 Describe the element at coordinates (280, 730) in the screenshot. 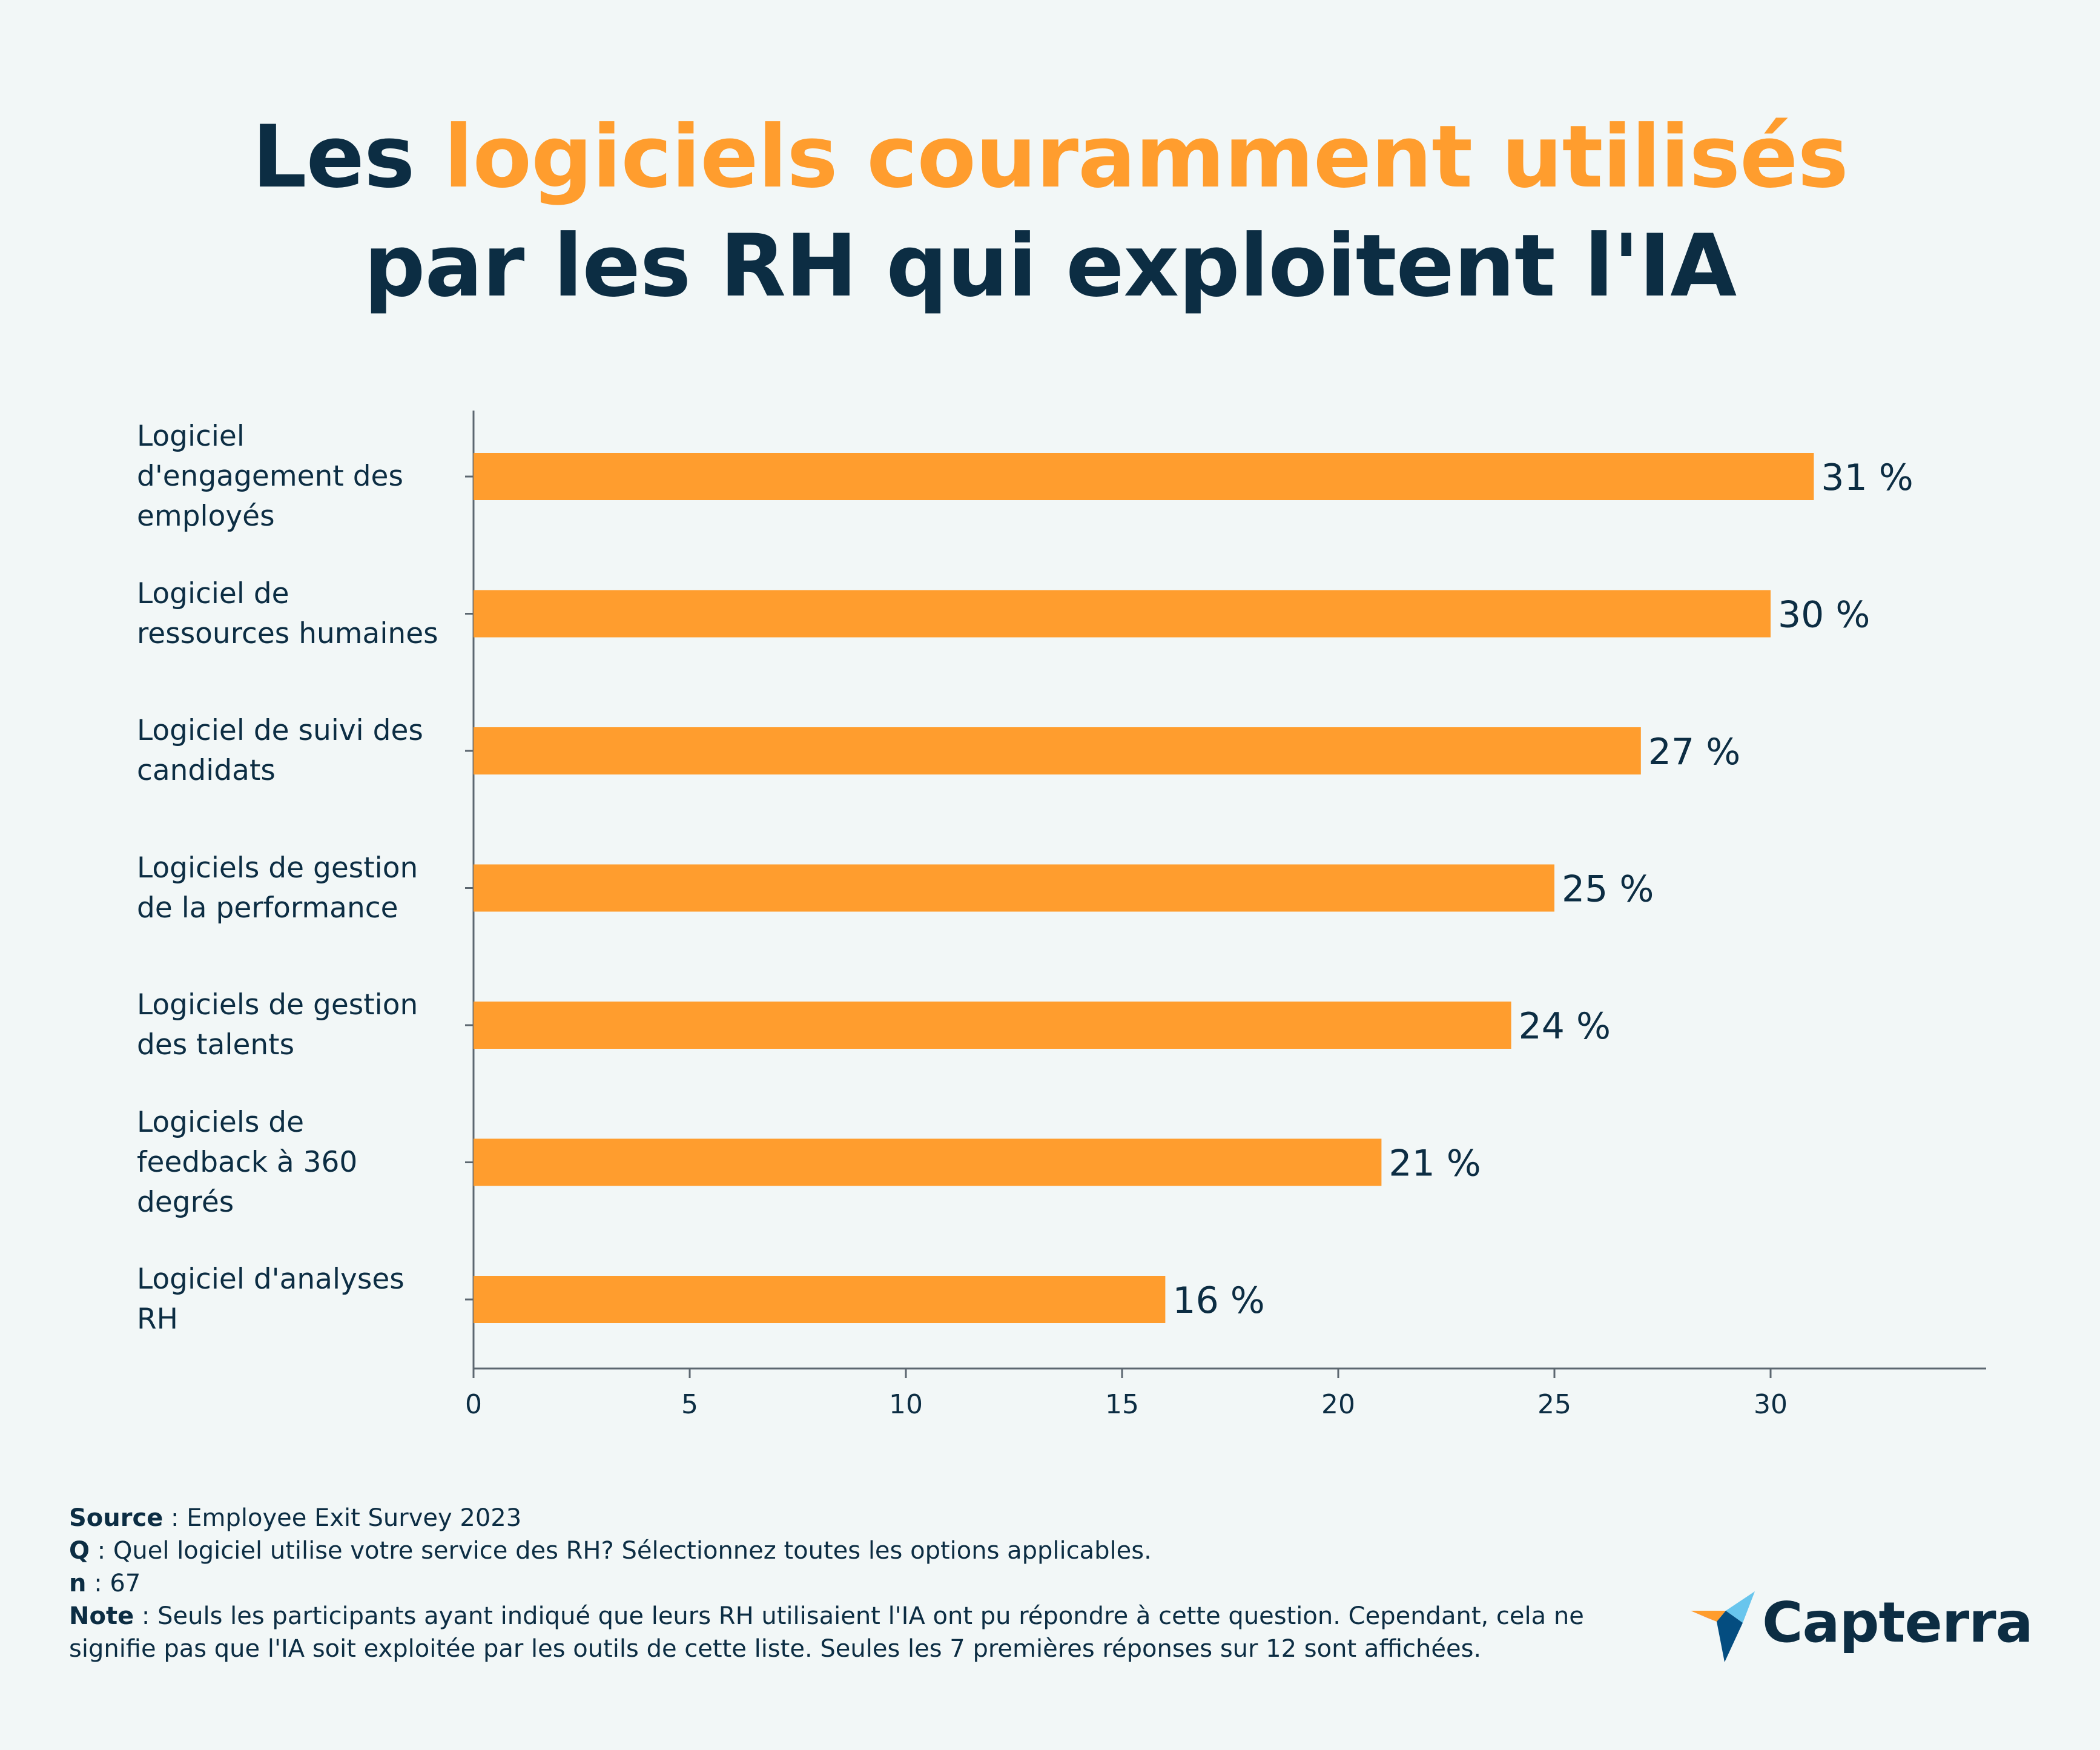

I see `category-label-line: Logiciel de suivi des` at that location.